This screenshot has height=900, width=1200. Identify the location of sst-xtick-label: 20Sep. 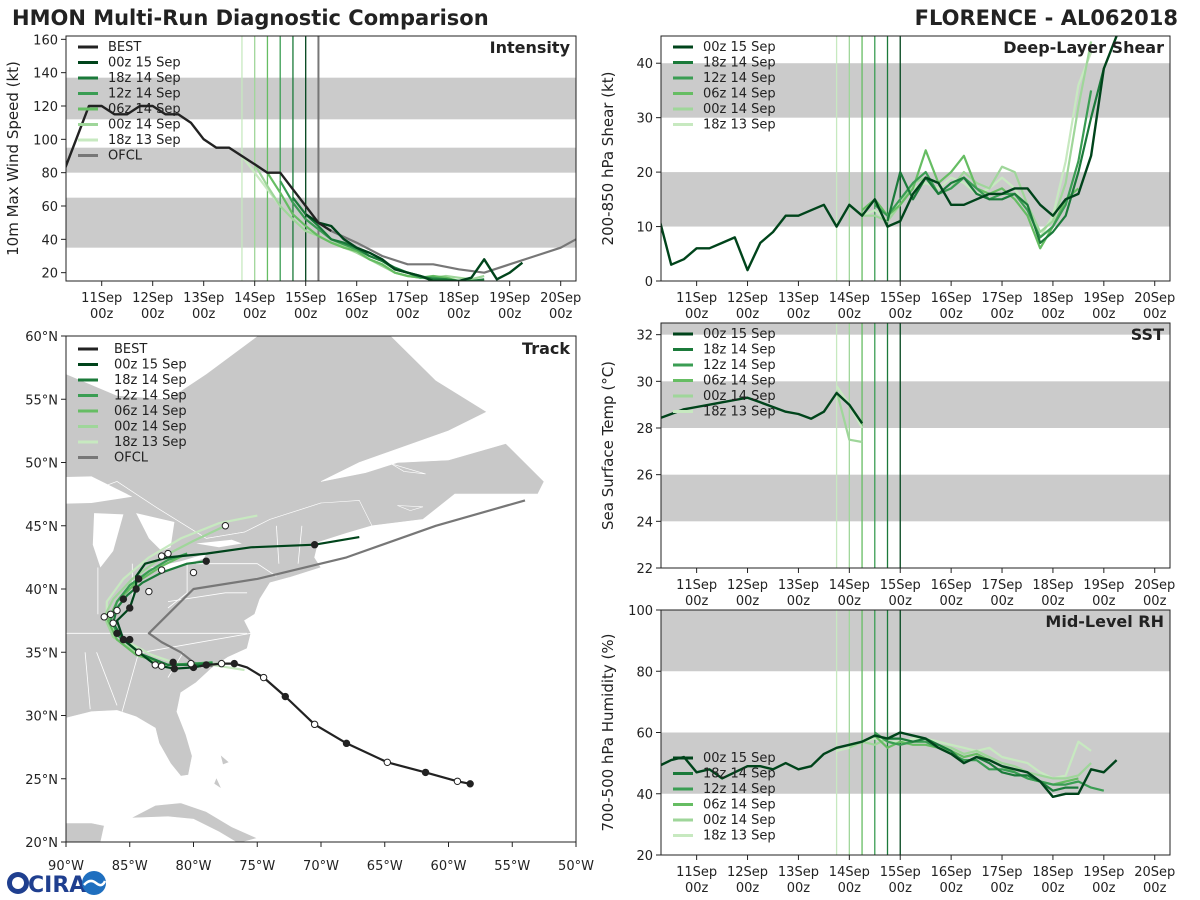
(1154, 585).